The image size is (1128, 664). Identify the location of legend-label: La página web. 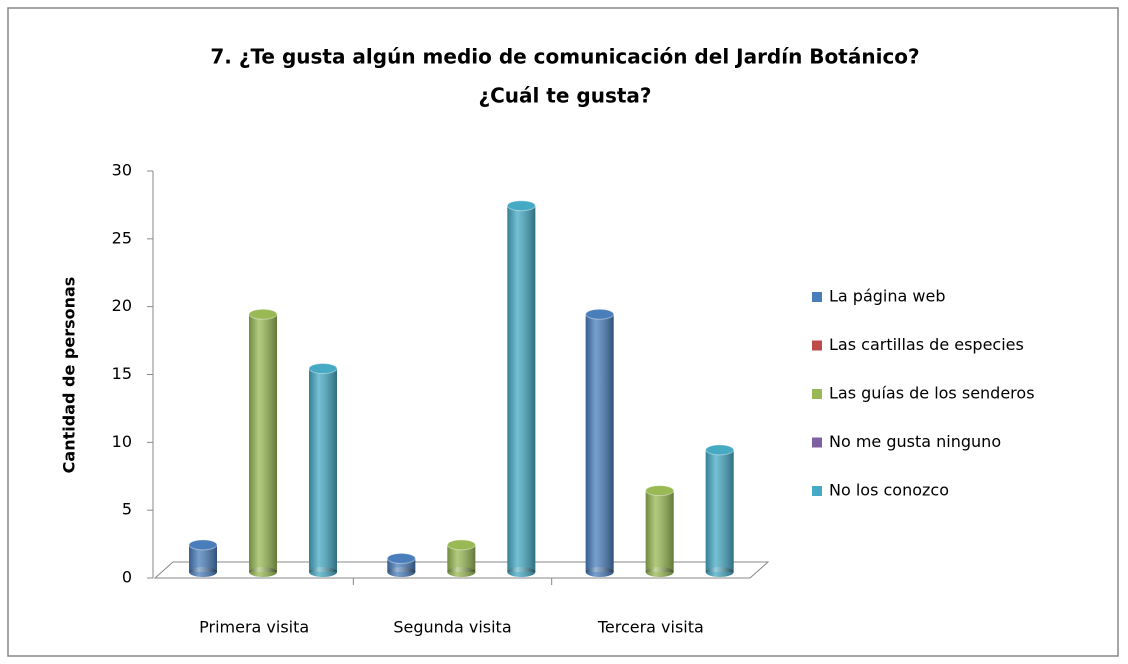
(887, 296).